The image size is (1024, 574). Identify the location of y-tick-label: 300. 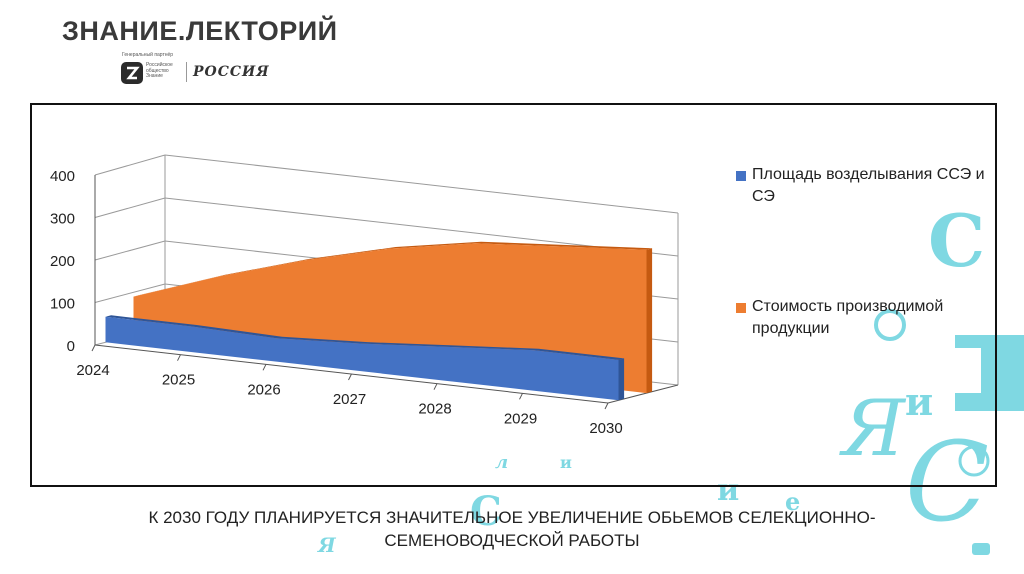
(62, 219).